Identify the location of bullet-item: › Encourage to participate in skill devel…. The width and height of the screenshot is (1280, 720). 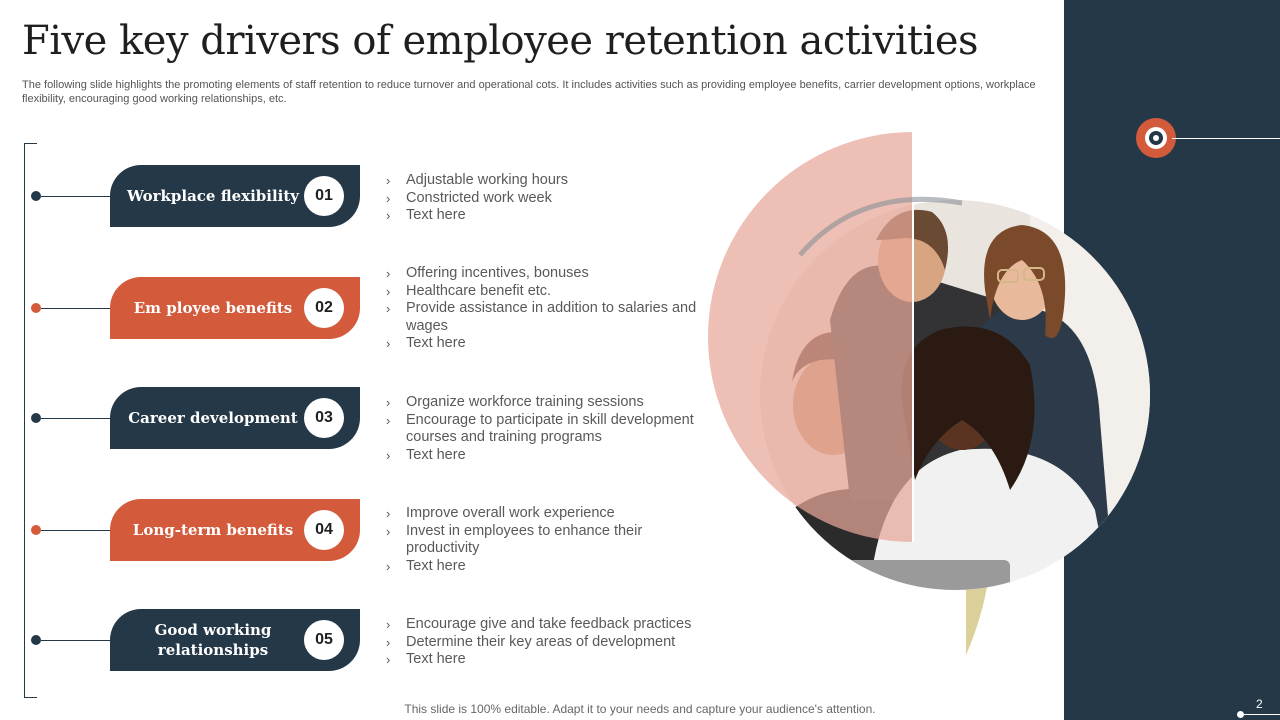
(546, 429).